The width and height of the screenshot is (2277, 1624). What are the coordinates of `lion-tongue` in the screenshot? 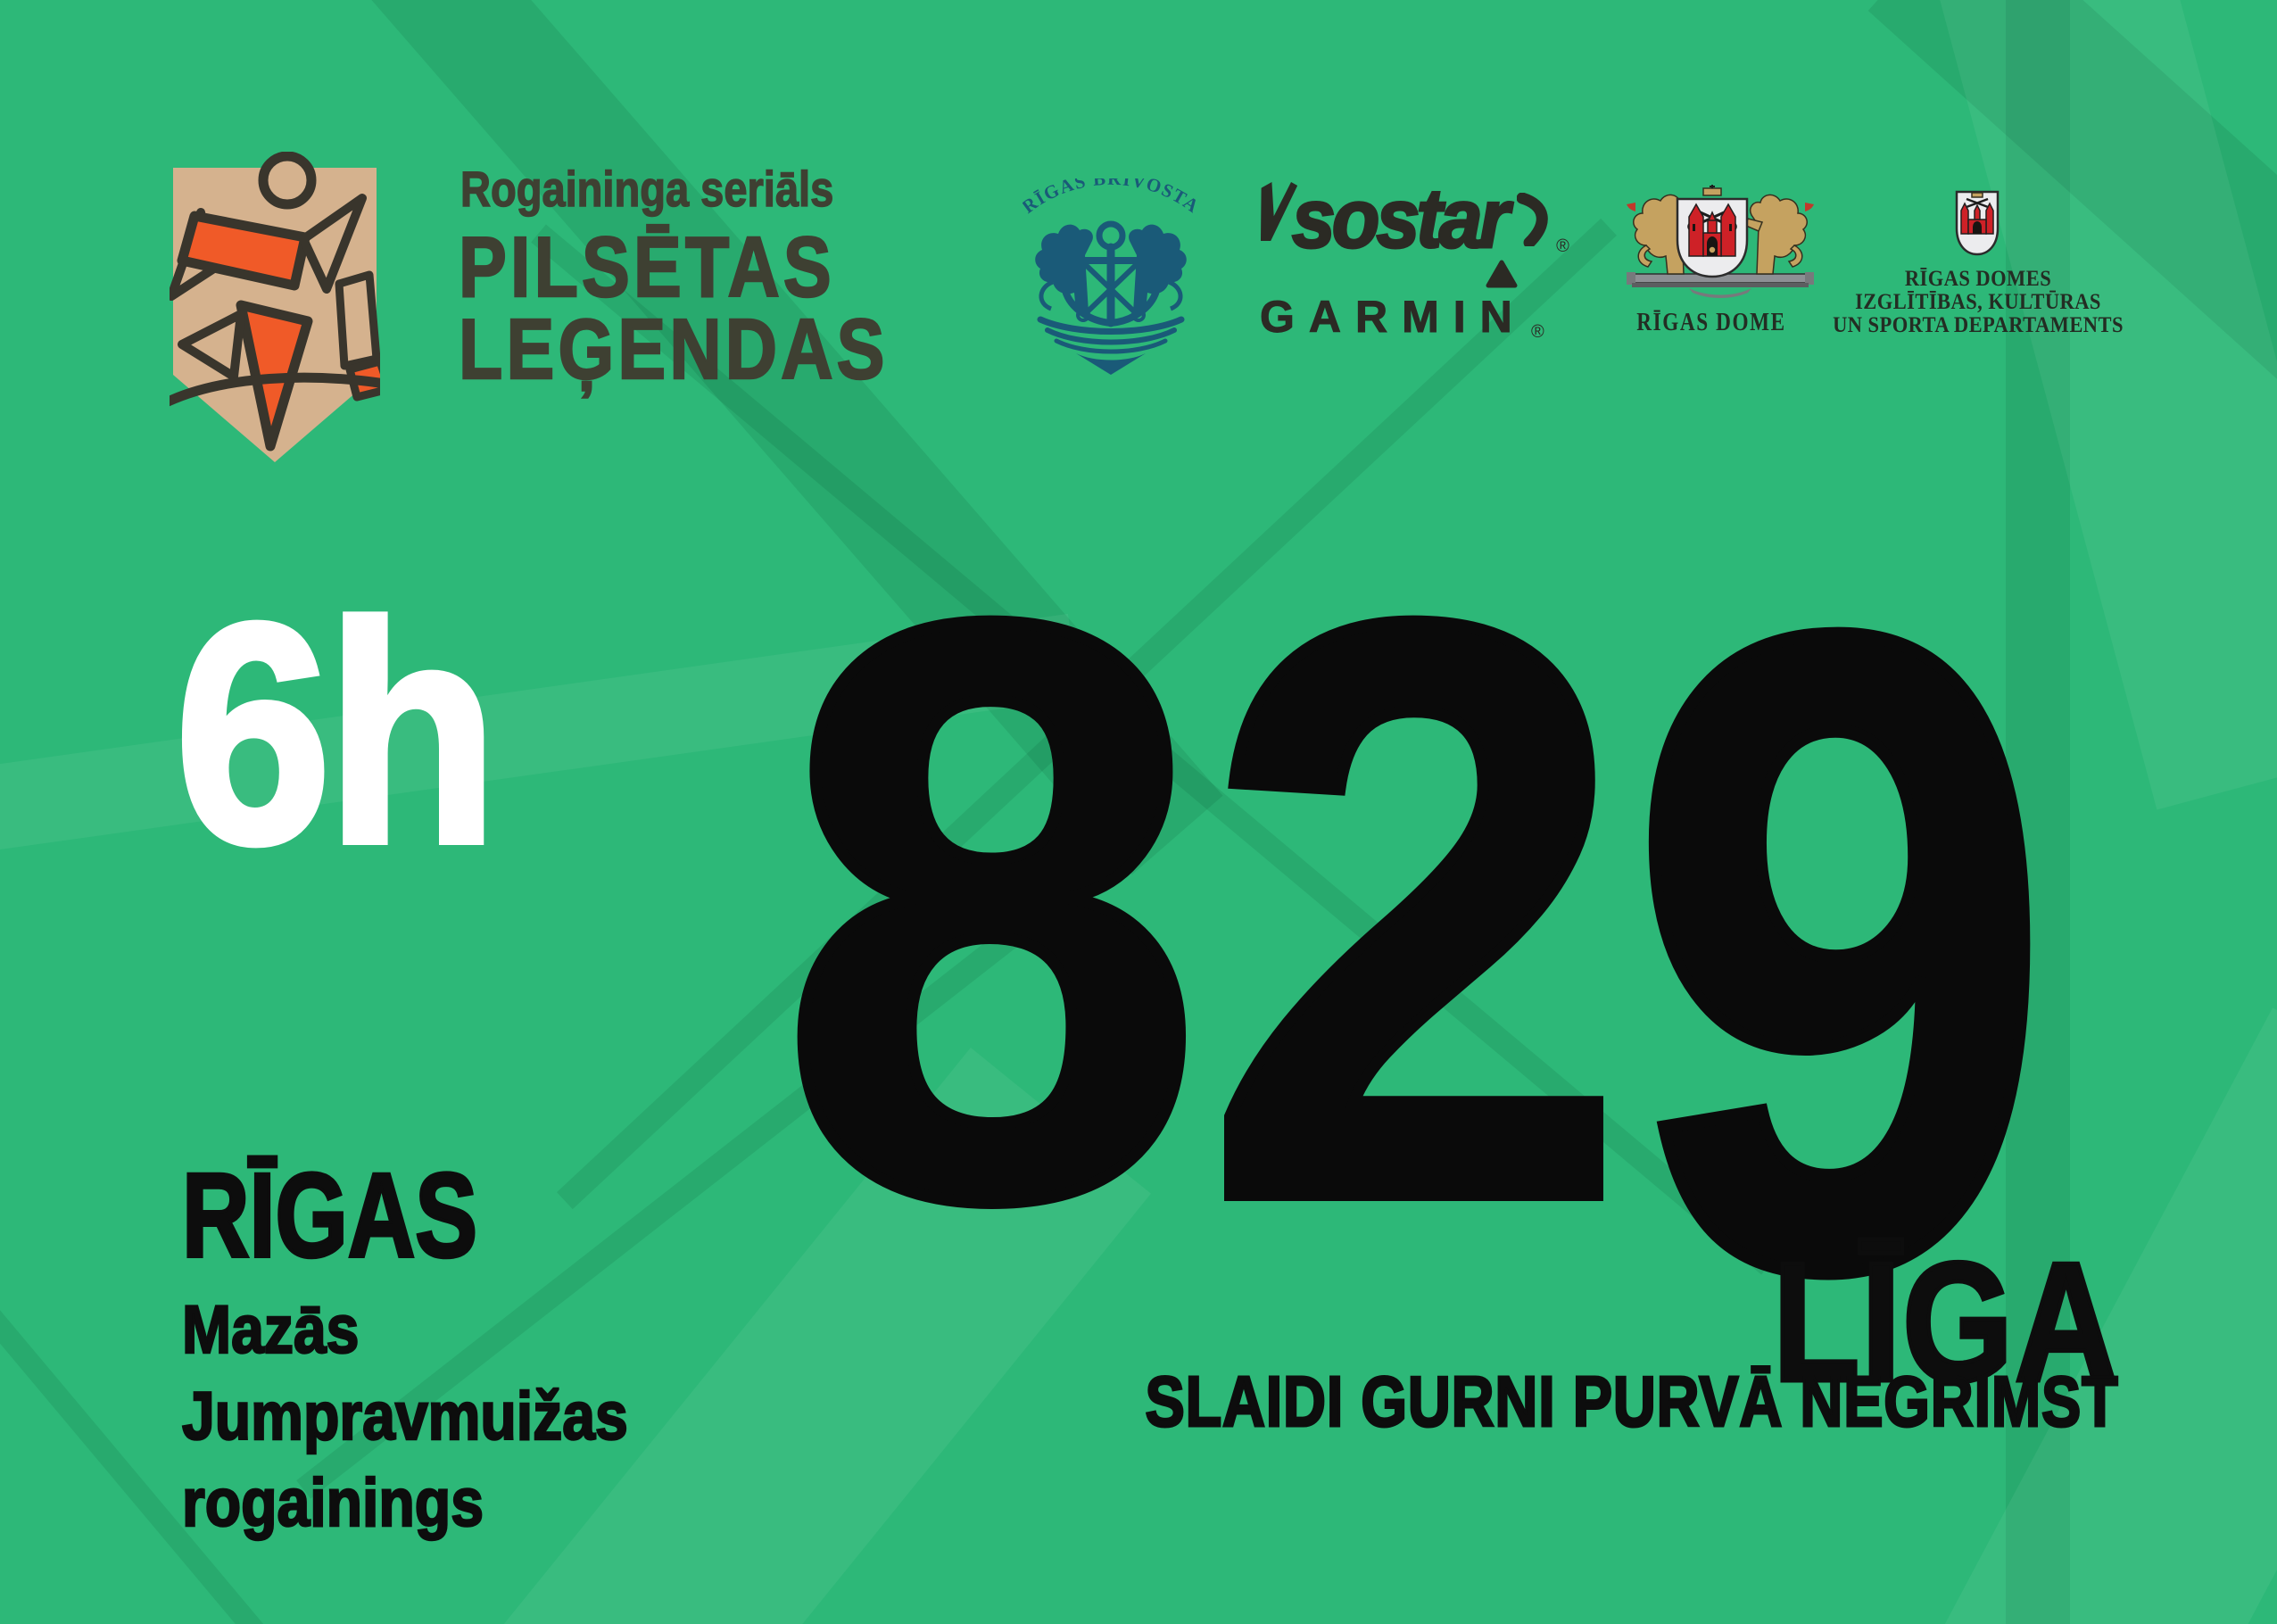 It's located at (1631, 207).